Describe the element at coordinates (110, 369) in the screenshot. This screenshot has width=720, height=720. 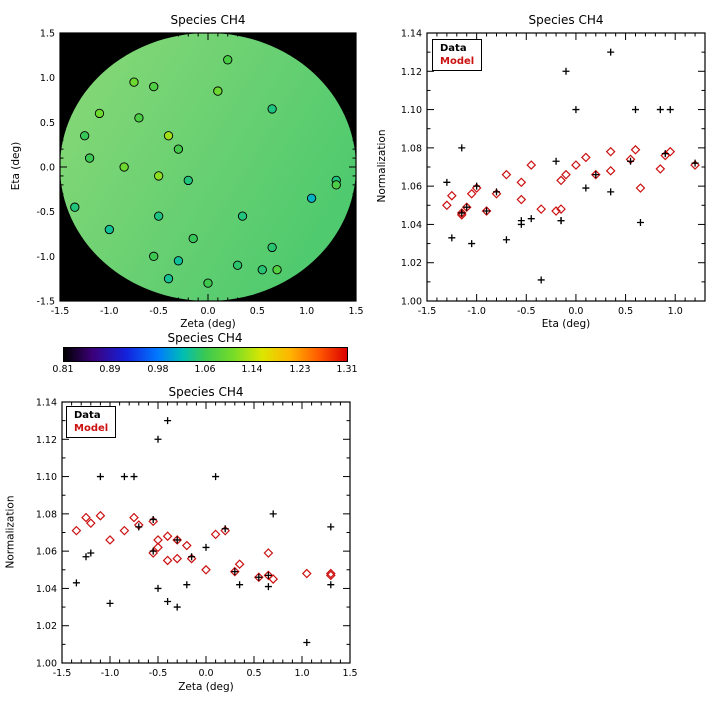
I see `colorbar-tick-label: 0.89` at that location.